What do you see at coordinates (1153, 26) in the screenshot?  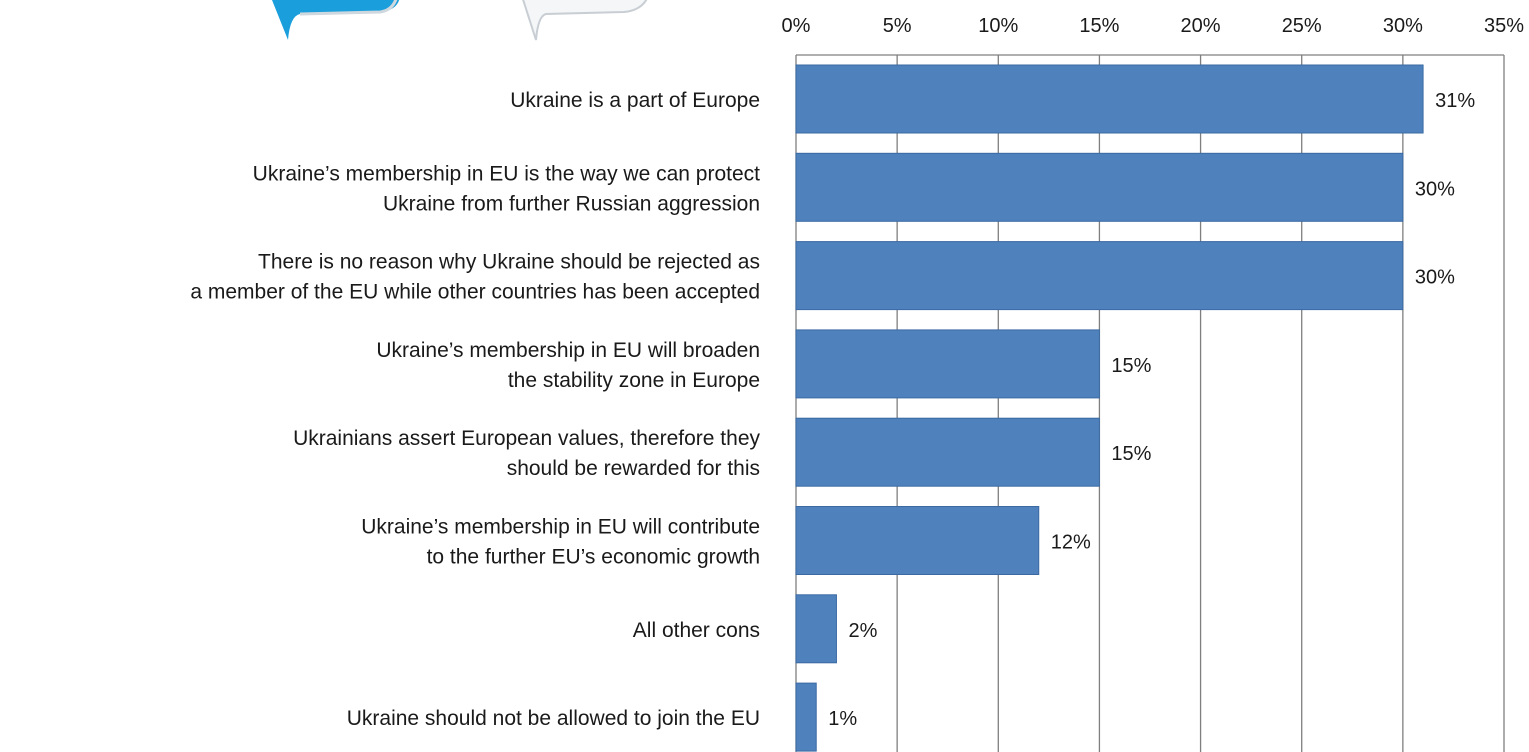 I see `x-axis-ticks: 0% 5% 10% 15% 20% 25% 30% 35%` at bounding box center [1153, 26].